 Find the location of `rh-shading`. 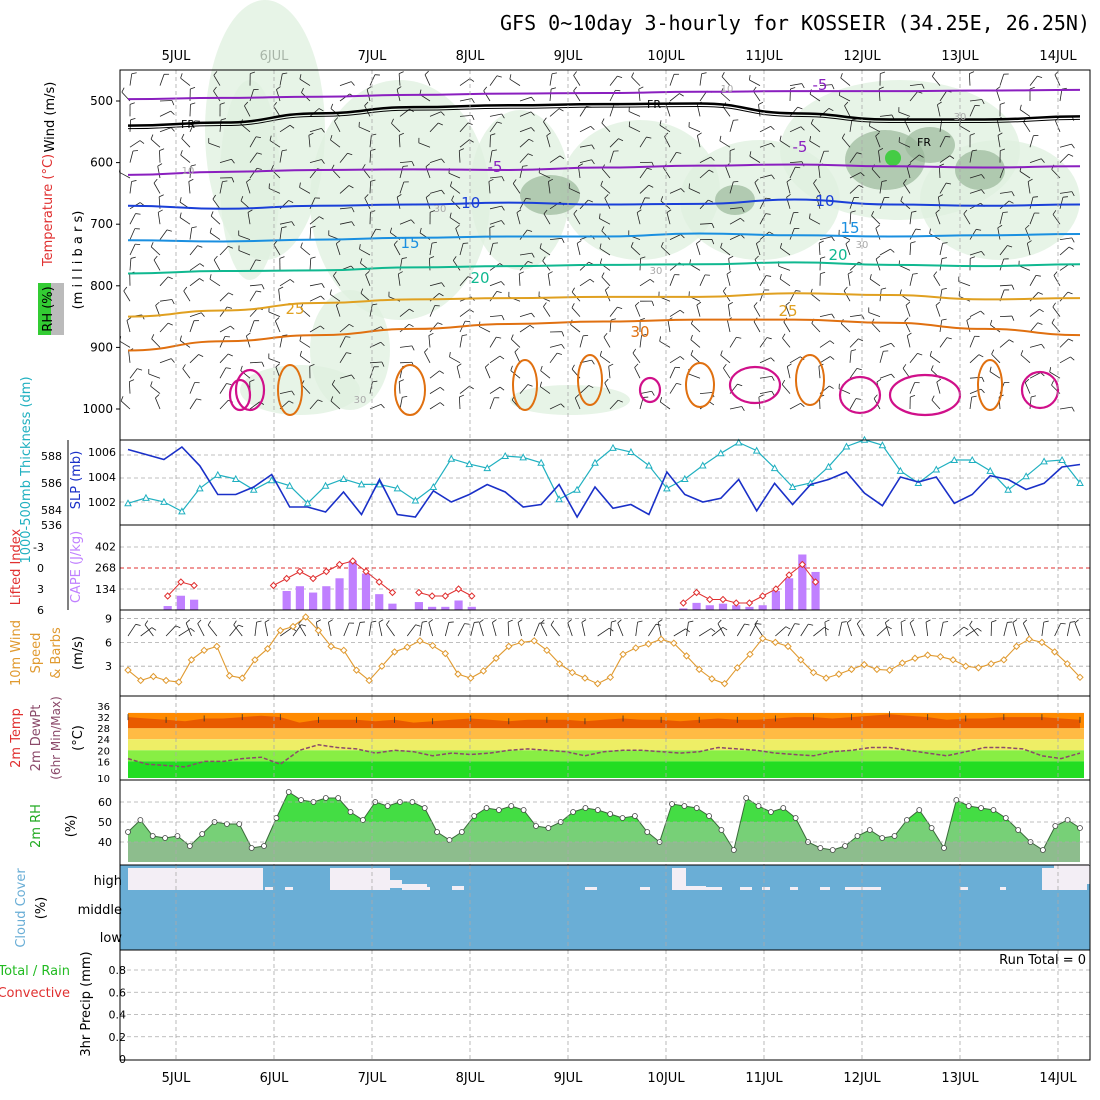

rh-shading is located at coordinates (570, 400).